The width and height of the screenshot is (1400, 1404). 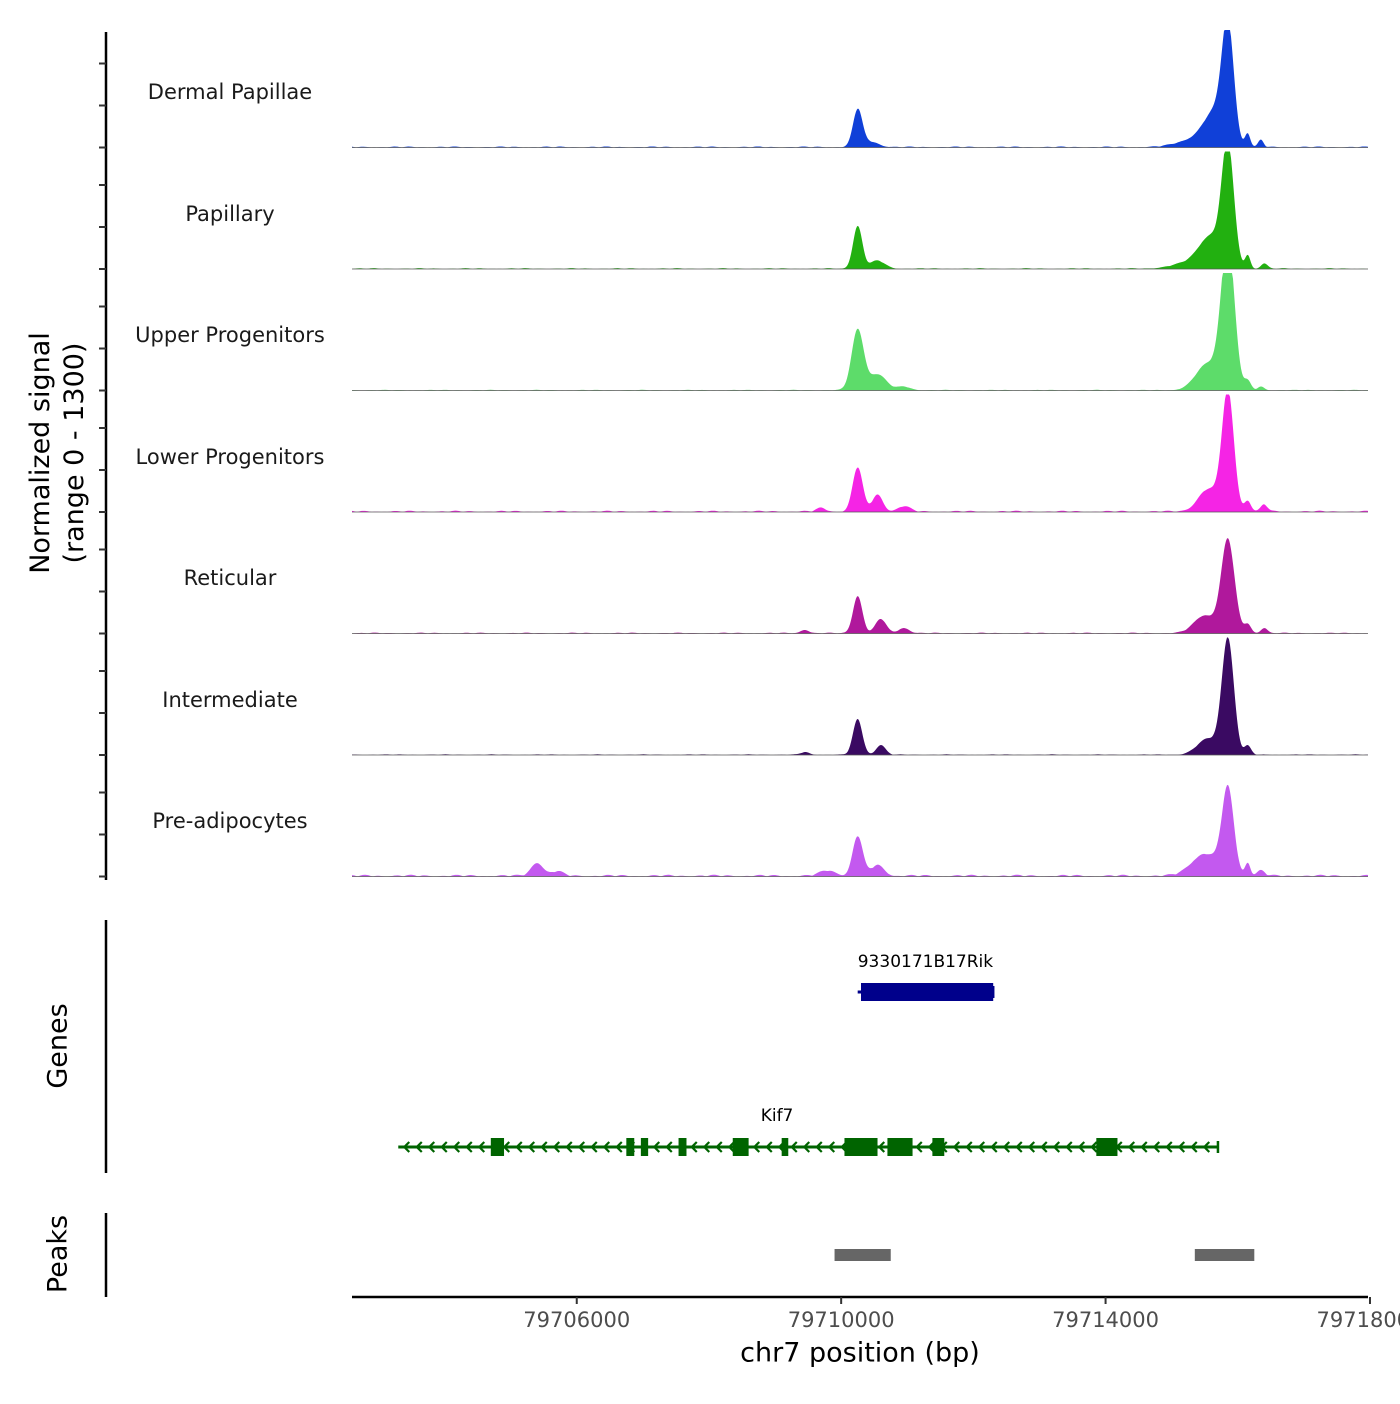 What do you see at coordinates (925, 962) in the screenshot?
I see `gene-label: 9330171B17Rik` at bounding box center [925, 962].